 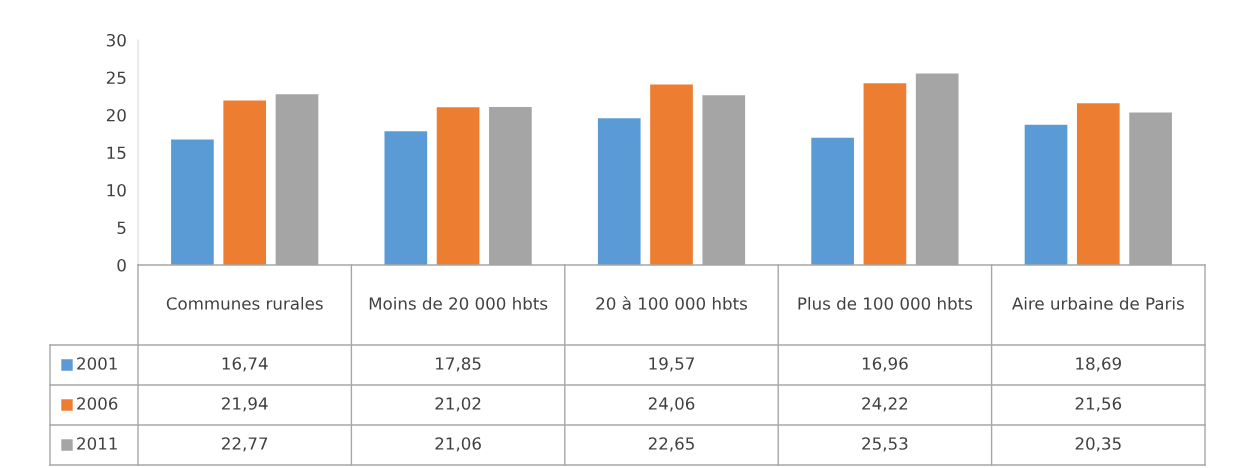 What do you see at coordinates (885, 364) in the screenshot?
I see `data-label: 16,96` at bounding box center [885, 364].